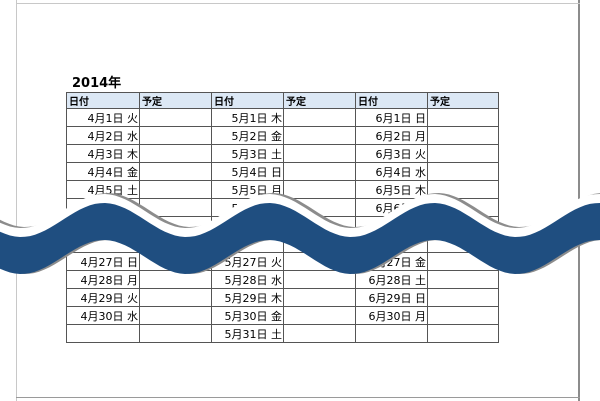 The height and width of the screenshot is (401, 600). Describe the element at coordinates (247, 189) in the screenshot. I see `date-cell-may: 5月5日 月` at that location.